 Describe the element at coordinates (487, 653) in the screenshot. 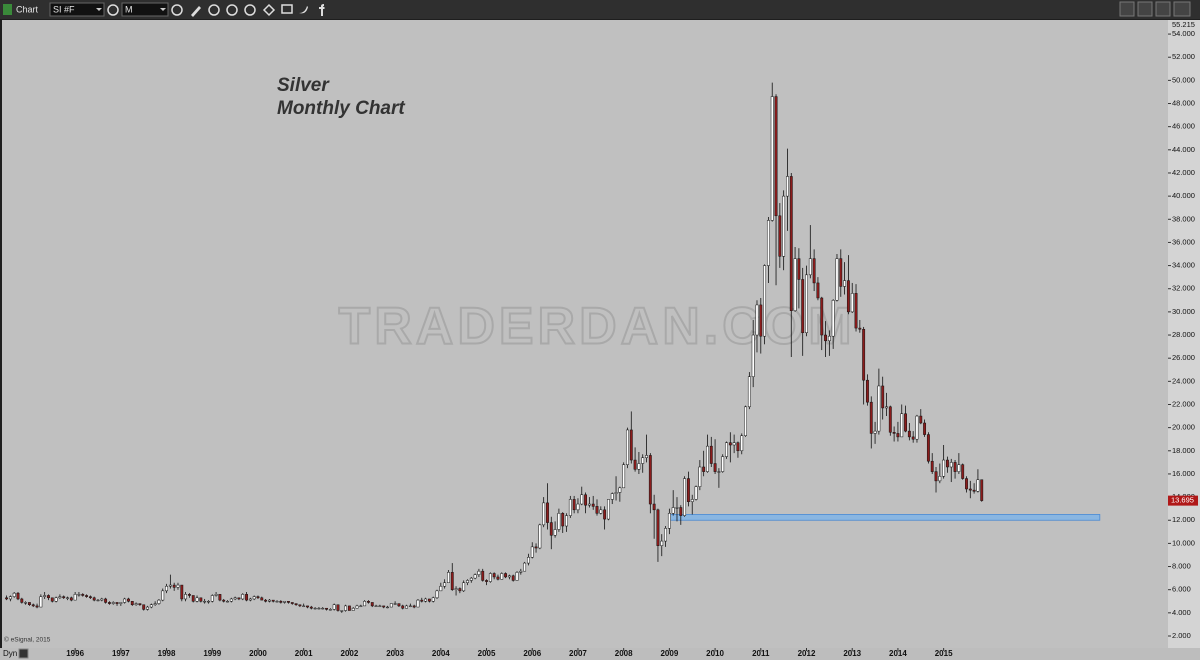

I see `x-tick-label: 2005` at that location.